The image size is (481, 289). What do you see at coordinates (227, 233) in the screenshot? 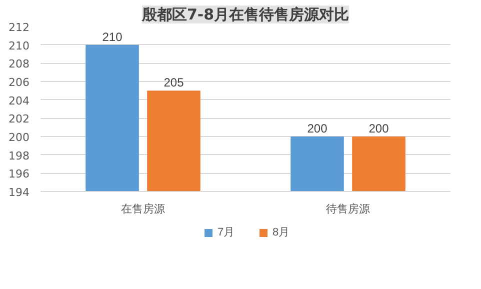
I see `legend-label: 7月` at bounding box center [227, 233].